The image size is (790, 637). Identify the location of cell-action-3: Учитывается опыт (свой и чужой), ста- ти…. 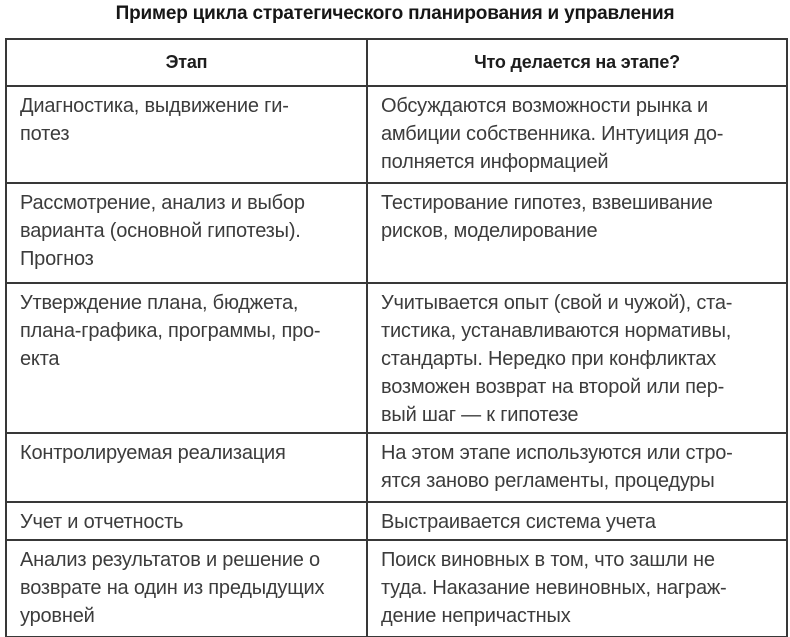
(577, 358).